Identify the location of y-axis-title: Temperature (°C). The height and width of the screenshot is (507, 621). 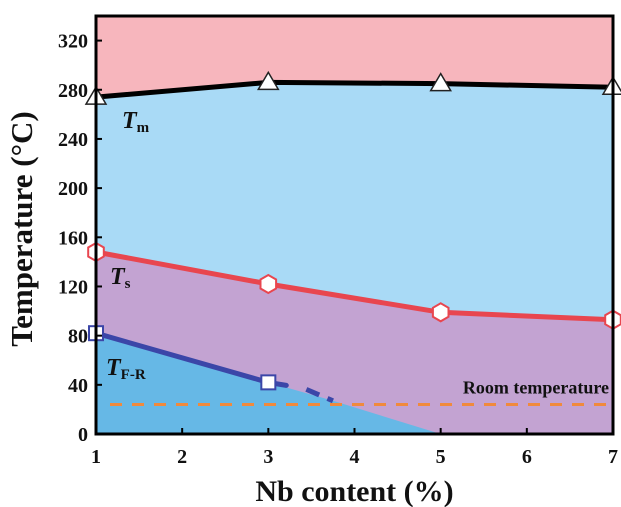
(21, 228).